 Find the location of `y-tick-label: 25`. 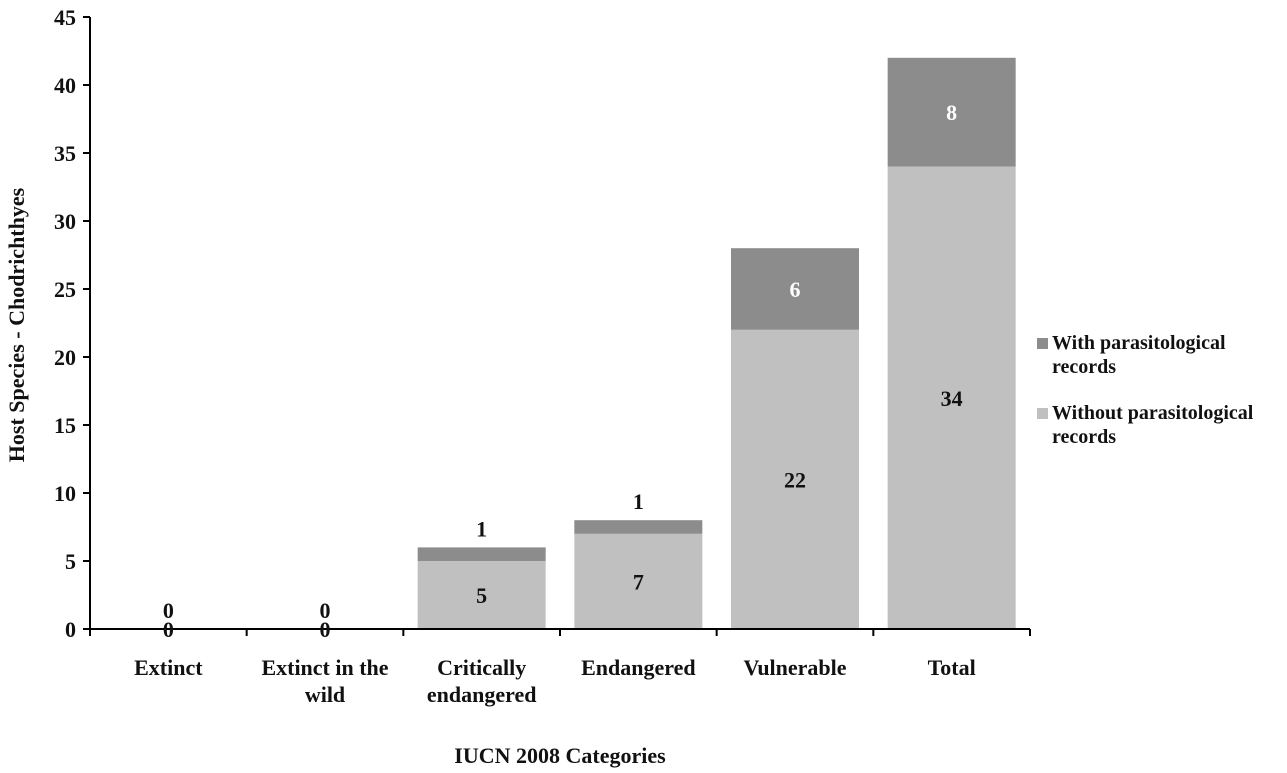

y-tick-label: 25 is located at coordinates (65, 289).